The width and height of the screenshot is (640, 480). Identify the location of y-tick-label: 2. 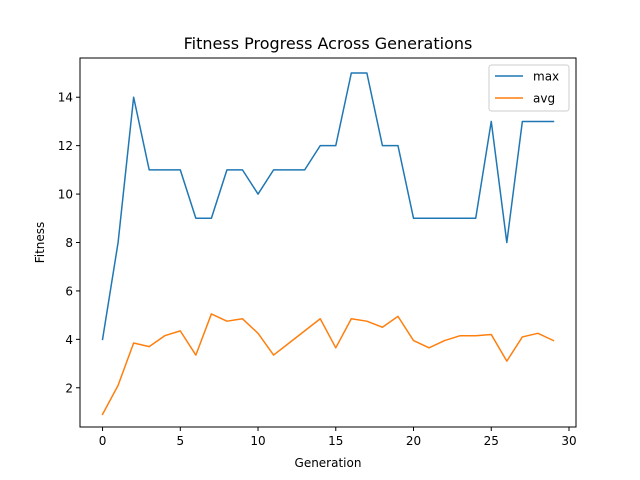
(69, 388).